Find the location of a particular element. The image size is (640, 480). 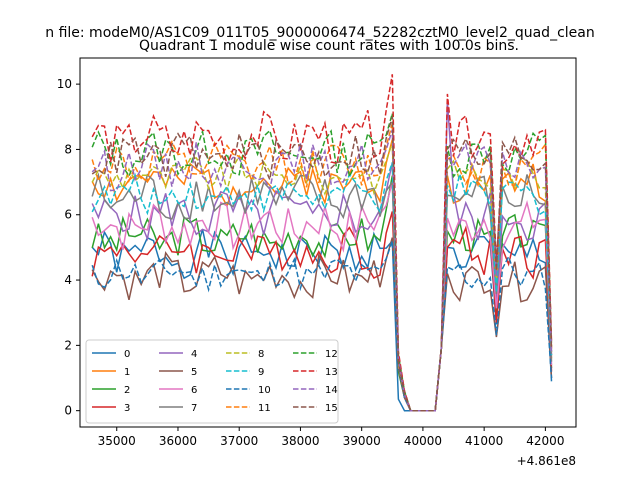

legend-label: 5 is located at coordinates (194, 372).